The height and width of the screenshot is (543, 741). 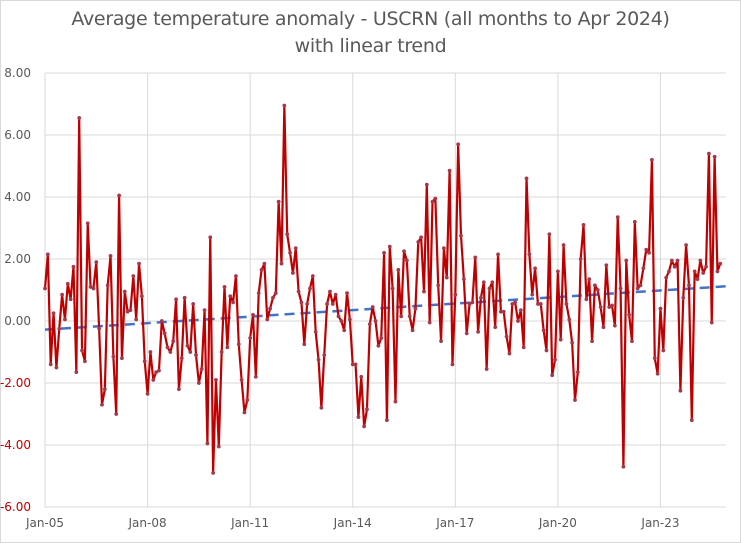 What do you see at coordinates (44, 523) in the screenshot?
I see `x-tick-label: Jan-05` at bounding box center [44, 523].